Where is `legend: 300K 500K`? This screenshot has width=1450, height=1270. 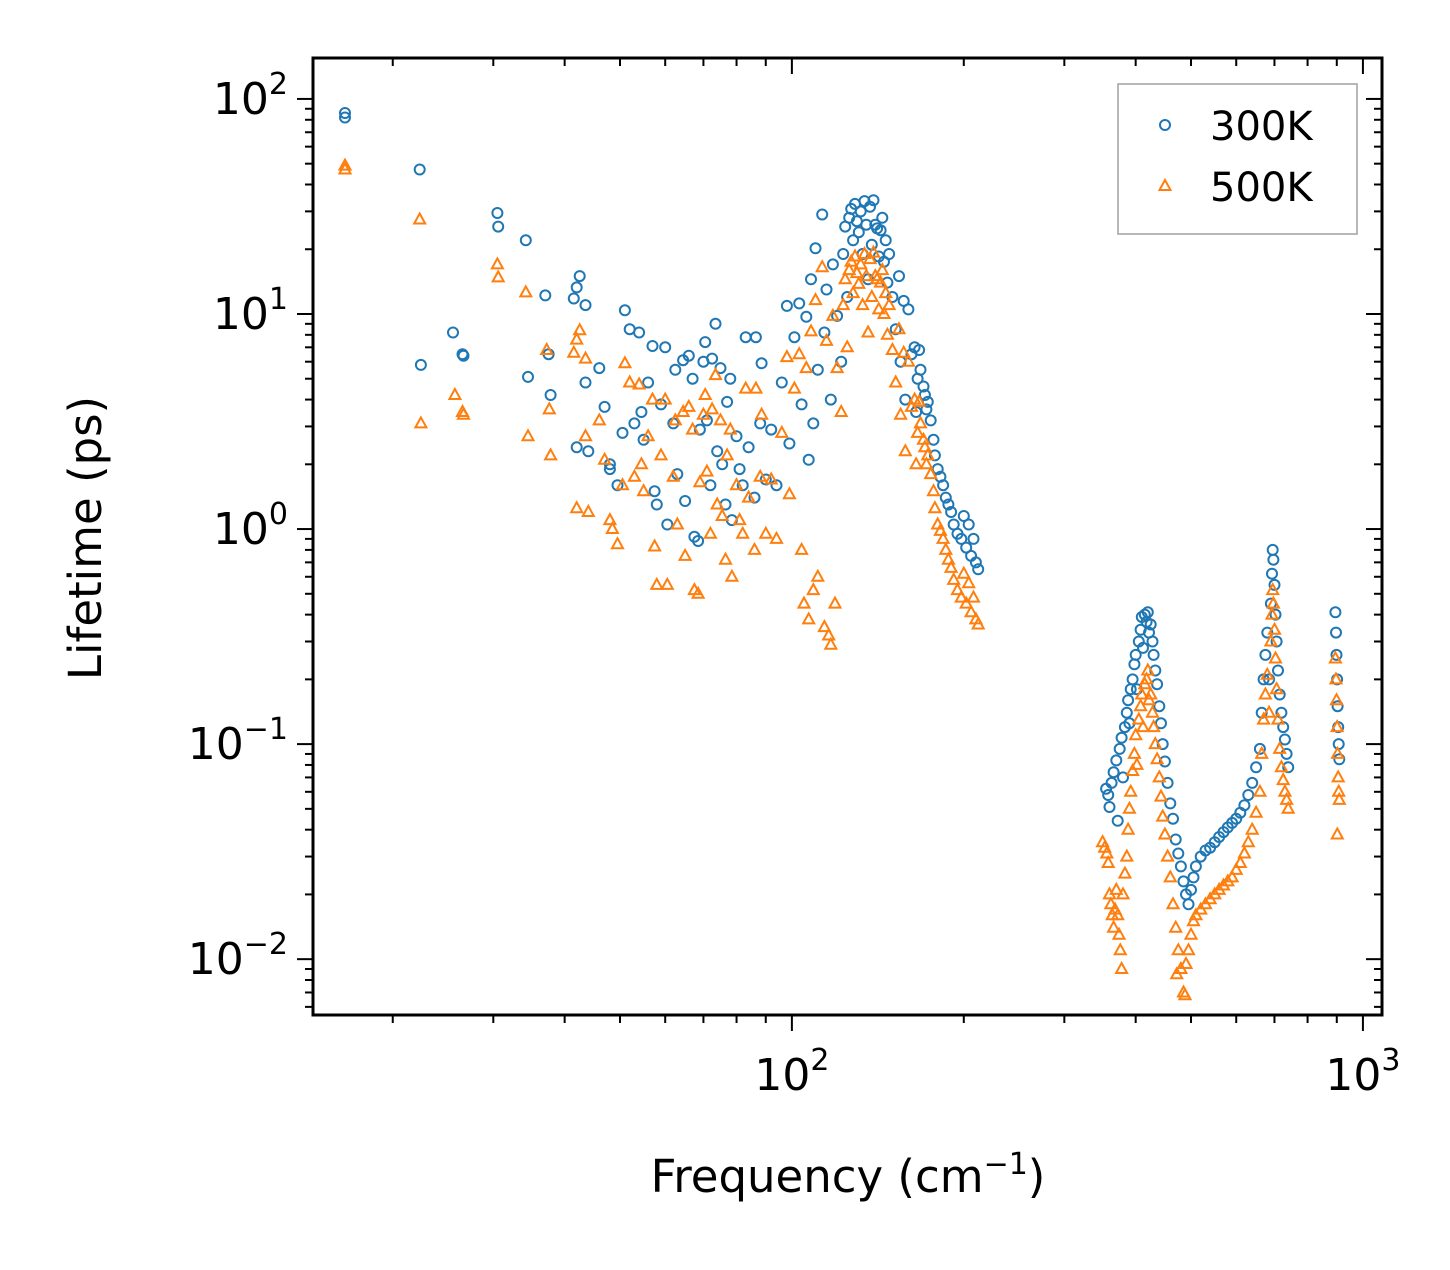 legend: 300K 500K is located at coordinates (1237, 159).